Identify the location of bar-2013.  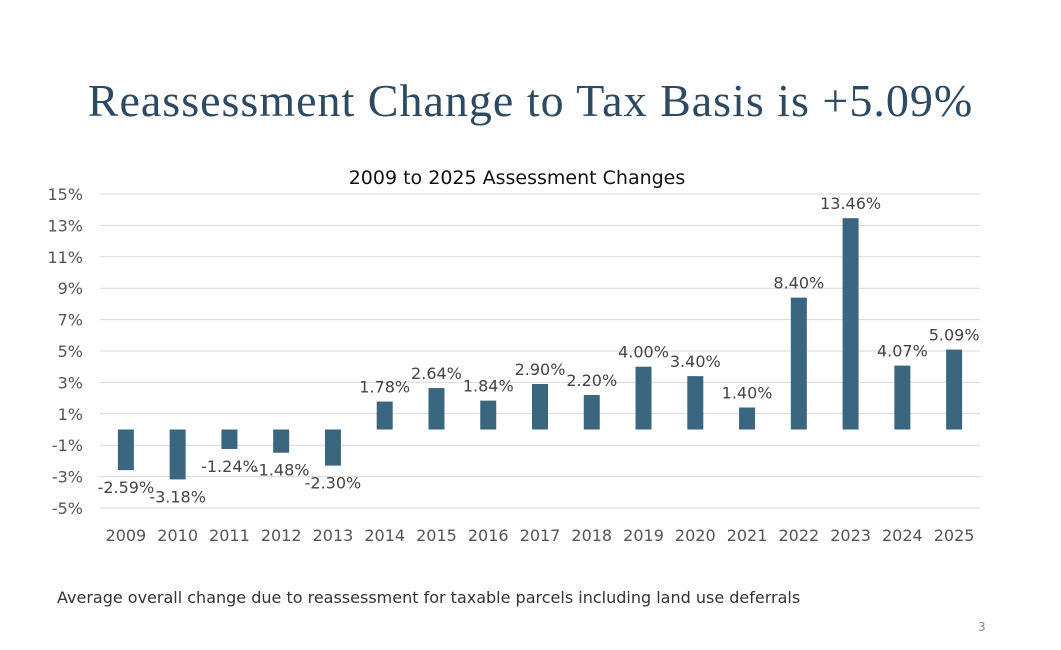
(332, 447).